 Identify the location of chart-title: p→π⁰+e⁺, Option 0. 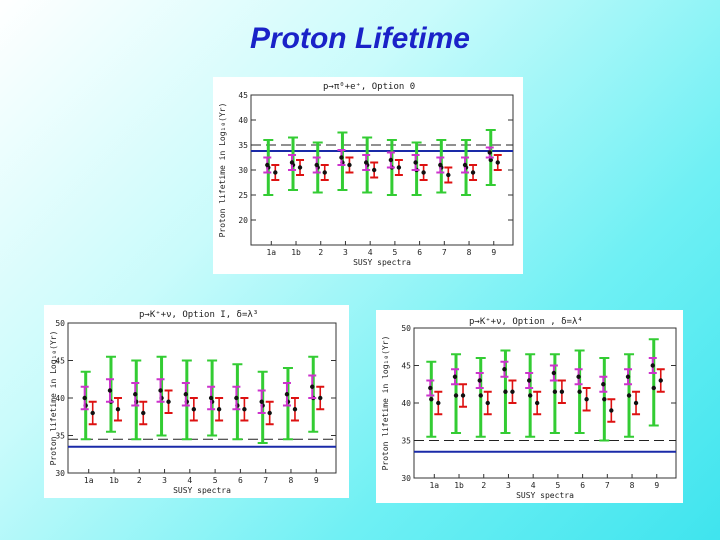
(369, 87).